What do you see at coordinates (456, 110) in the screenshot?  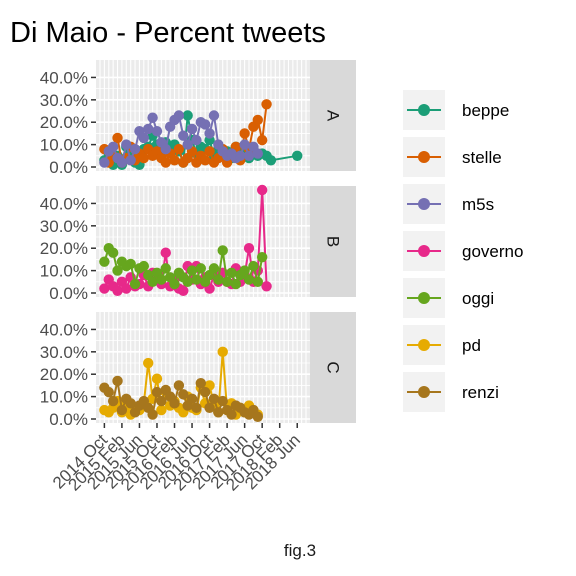 I see `legend-item-beppe: beppe` at bounding box center [456, 110].